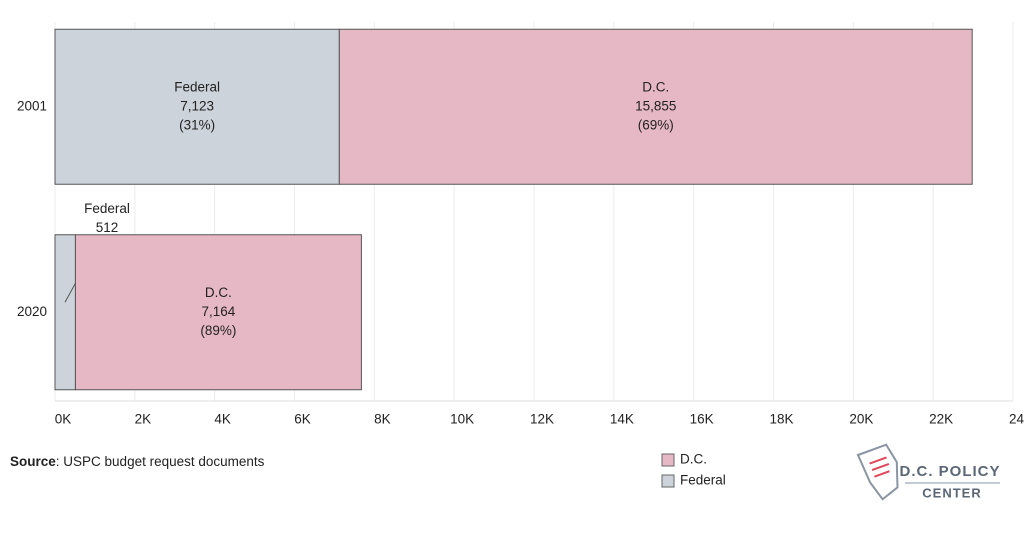  I want to click on x-tick-label: 16K, so click(702, 419).